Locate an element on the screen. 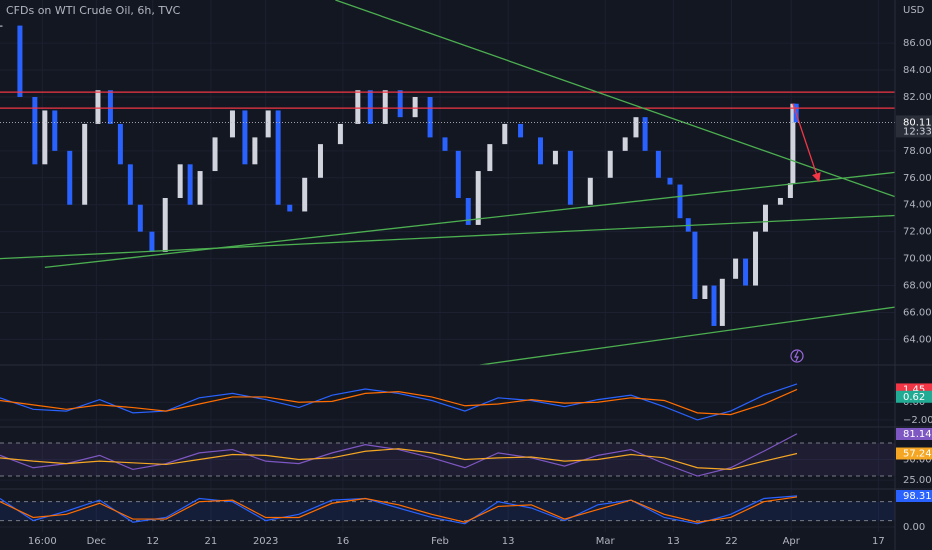 This screenshot has height=550, width=932. y-tick-label: 64.00 is located at coordinates (917, 339).